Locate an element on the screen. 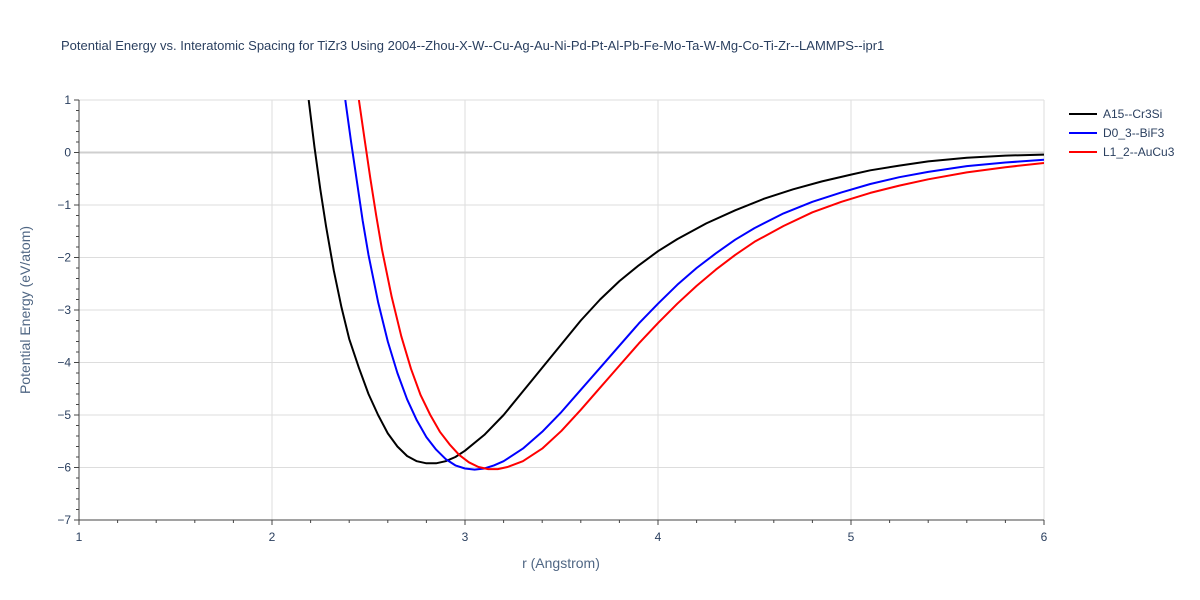 The width and height of the screenshot is (1200, 600). y-tick-label: −4 is located at coordinates (64, 363).